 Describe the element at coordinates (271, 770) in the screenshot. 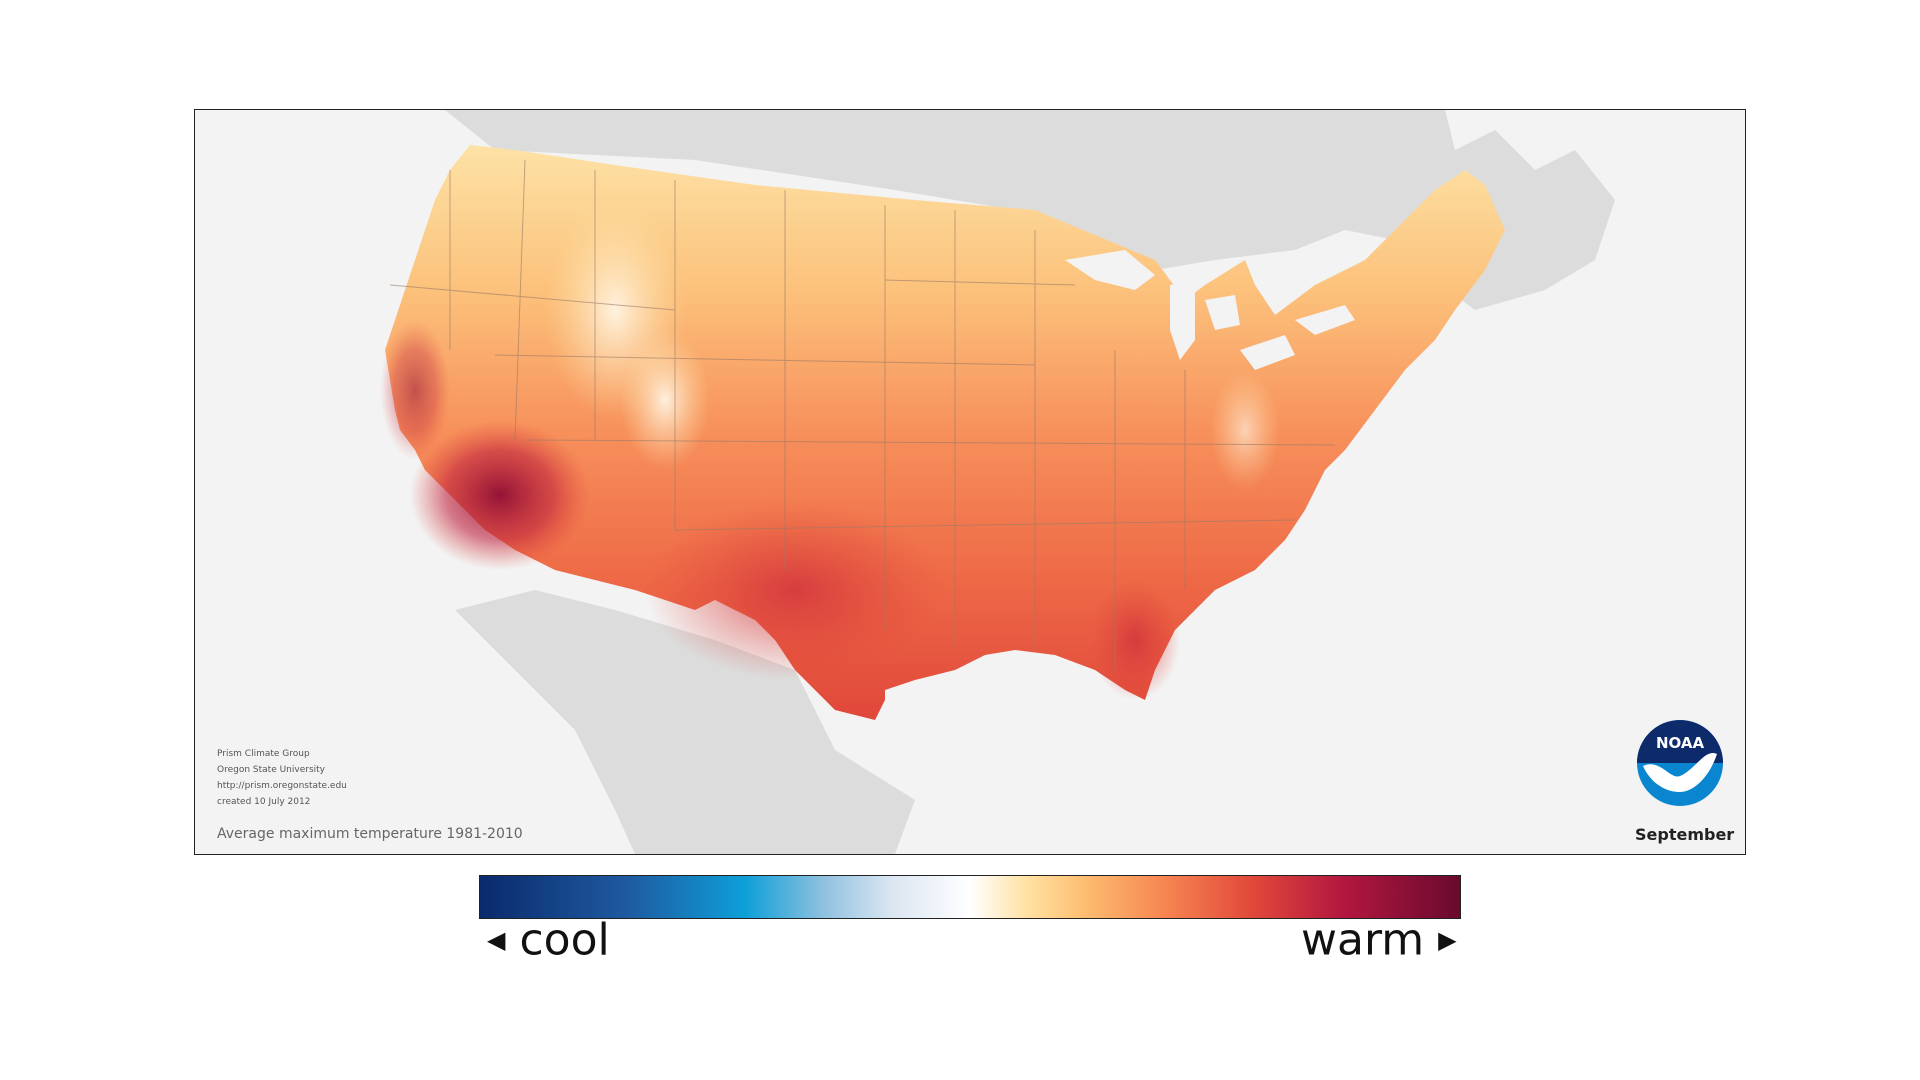

I see `credit-line-university: Oregon State University` at that location.